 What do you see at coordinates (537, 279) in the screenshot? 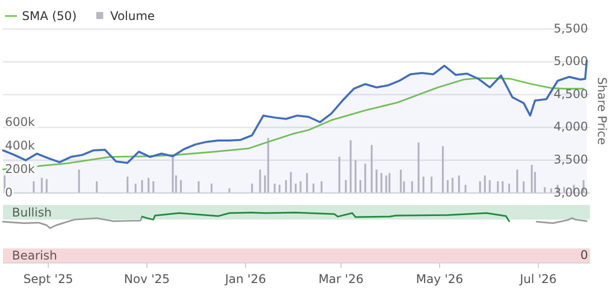
I see `x-tick-label: Jul '26` at bounding box center [537, 279].